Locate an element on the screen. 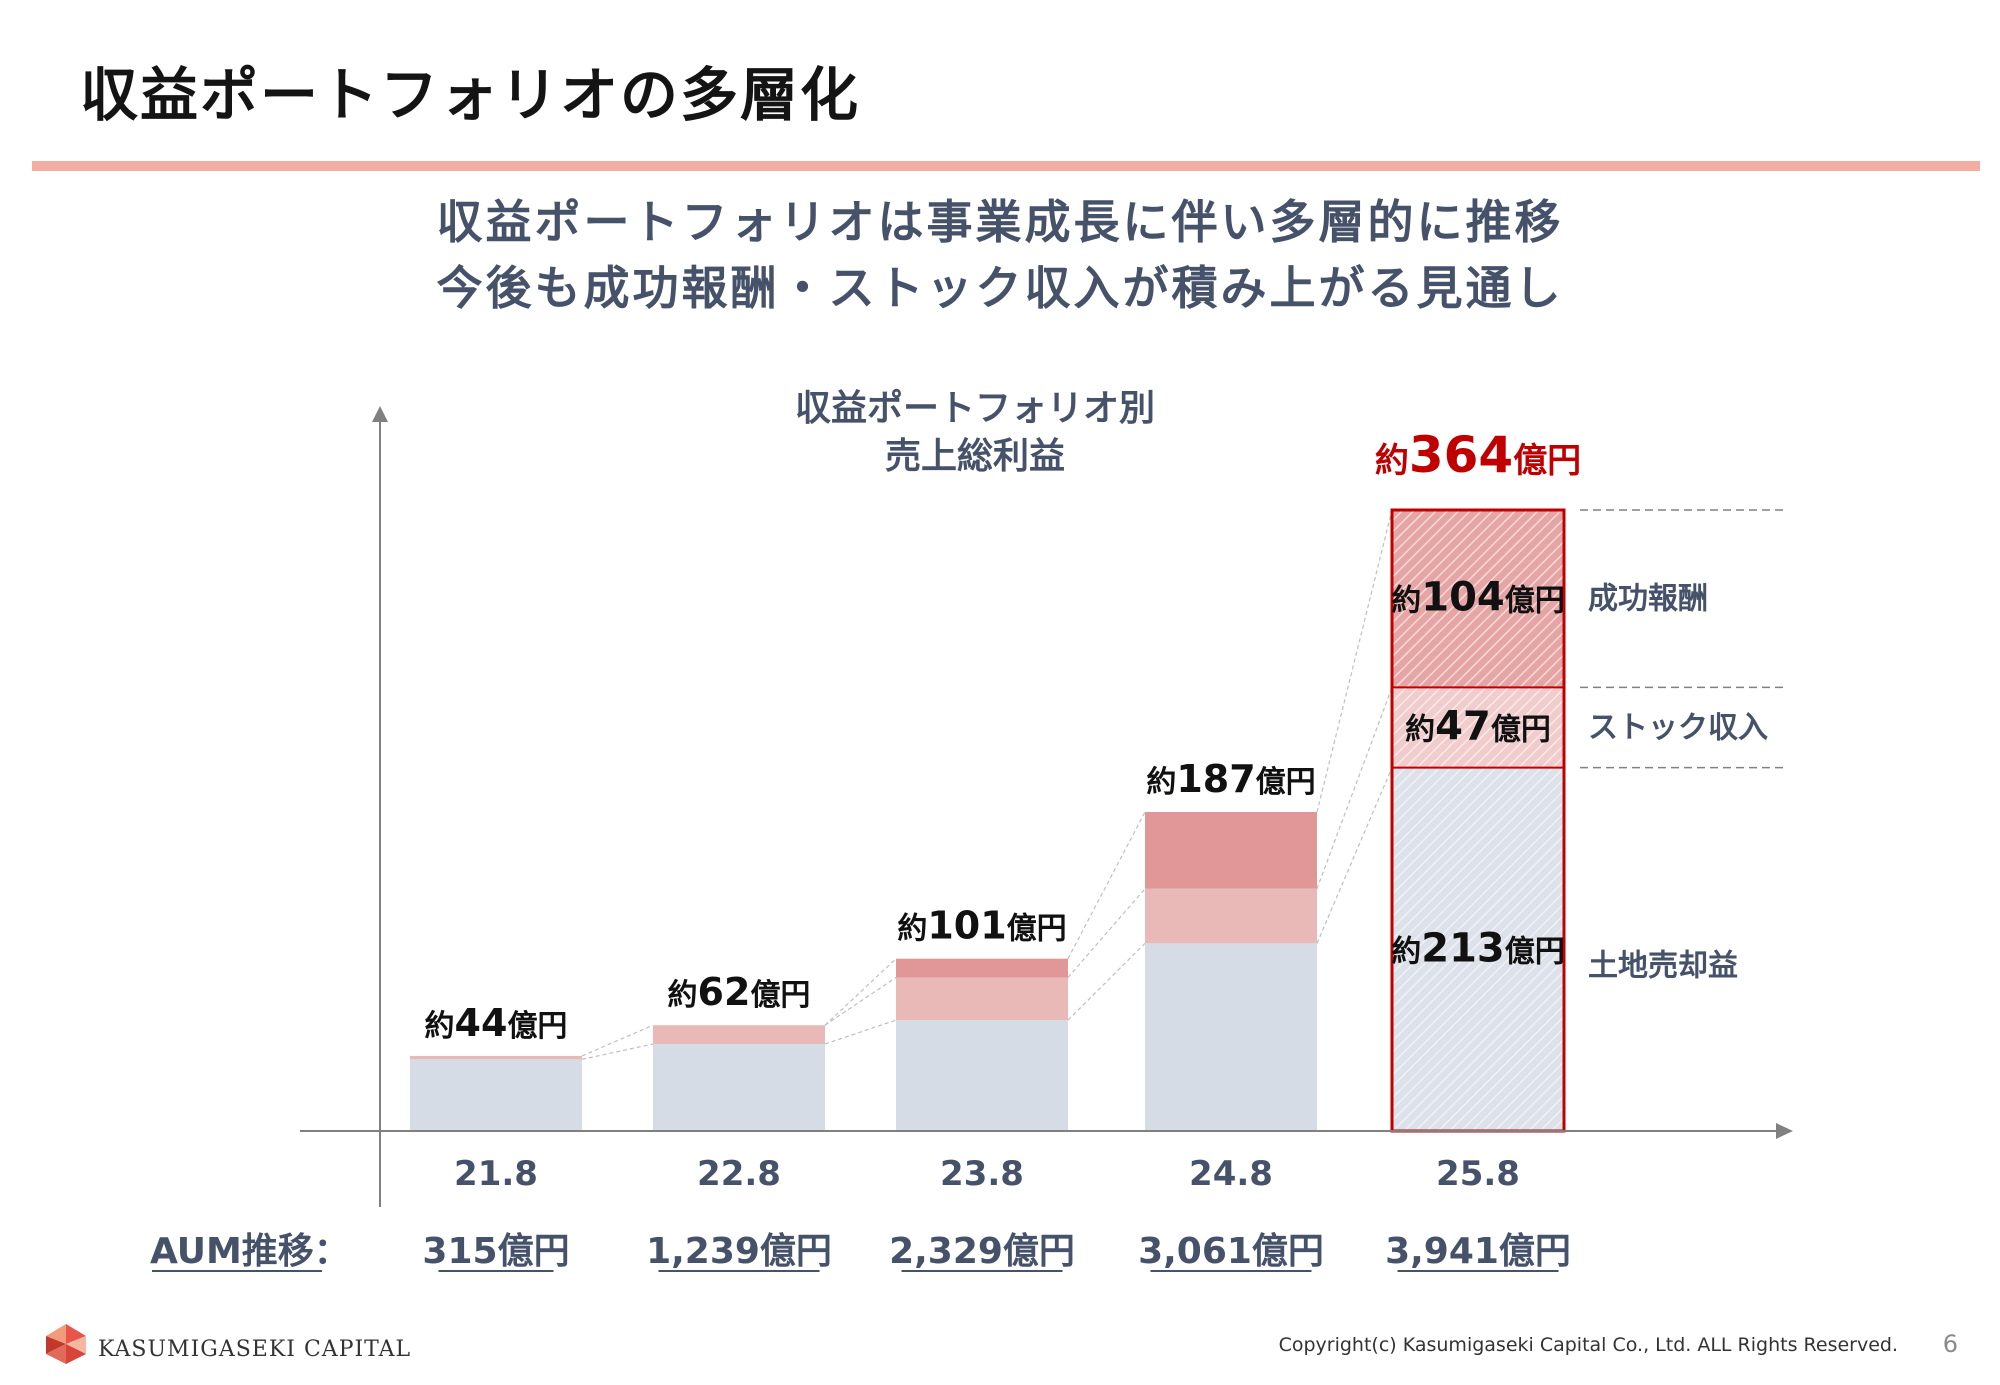  segment-label-stock-value: 47 is located at coordinates (1463, 727).